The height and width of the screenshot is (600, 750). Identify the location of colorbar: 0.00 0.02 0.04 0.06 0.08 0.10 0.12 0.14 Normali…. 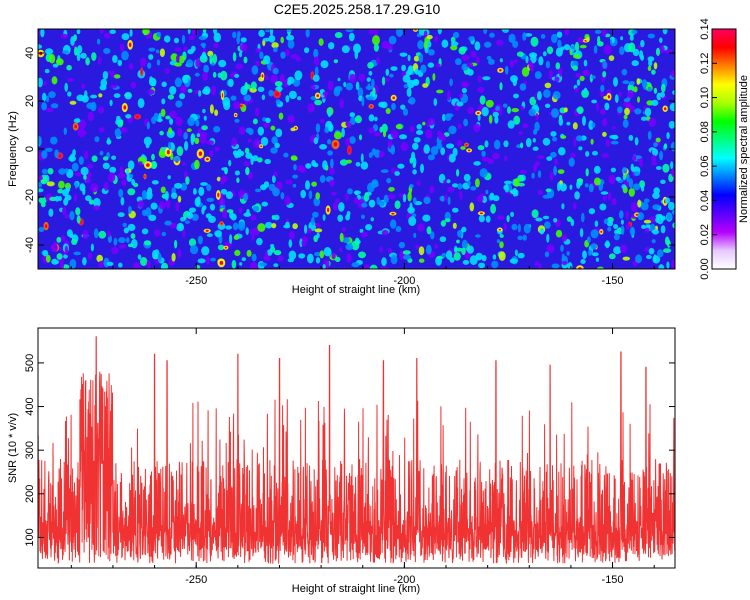
(724, 148).